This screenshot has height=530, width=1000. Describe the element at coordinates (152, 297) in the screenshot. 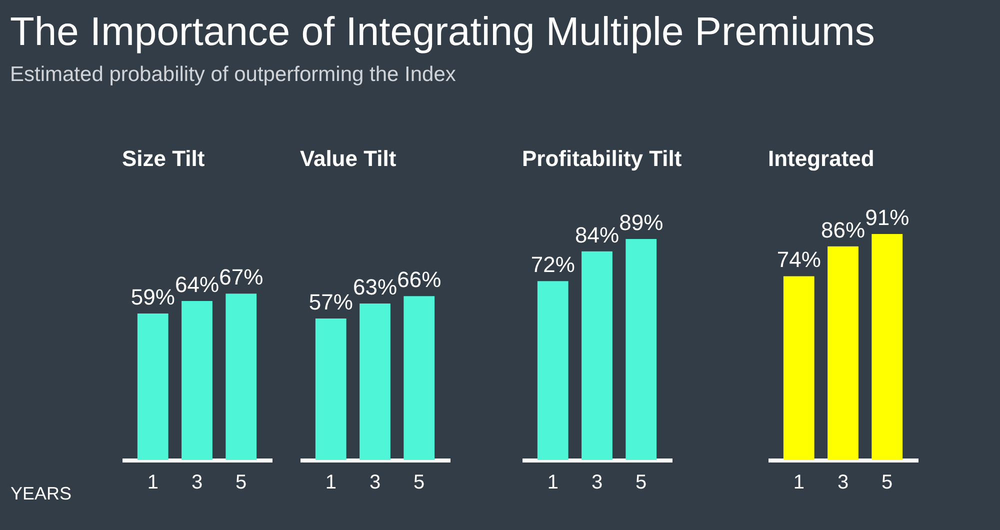

I see `data-label: 59%` at that location.